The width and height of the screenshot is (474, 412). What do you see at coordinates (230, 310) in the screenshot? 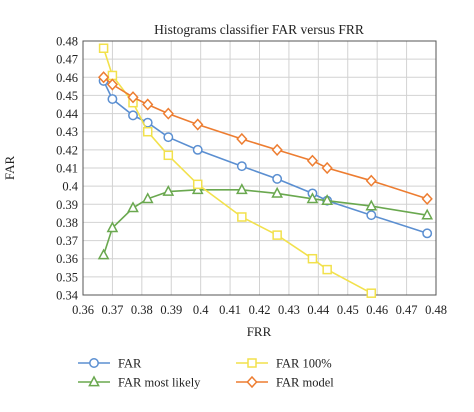
I see `x-tick-label: 0.41` at bounding box center [230, 310].